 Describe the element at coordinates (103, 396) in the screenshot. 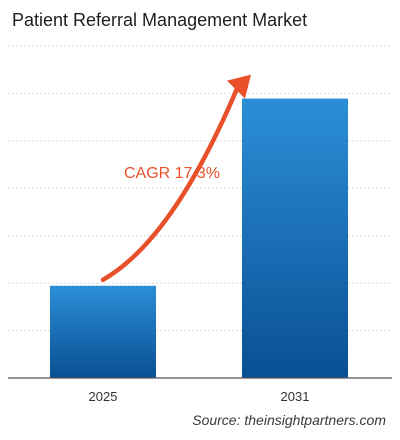

I see `x-tick-label: 2025` at that location.